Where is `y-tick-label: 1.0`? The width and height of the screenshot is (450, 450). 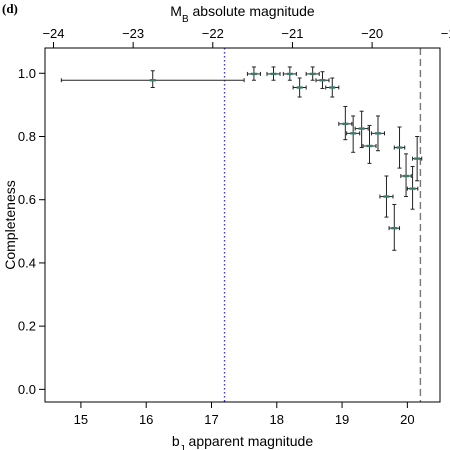
y-tick-label: 1.0 is located at coordinates (27, 73).